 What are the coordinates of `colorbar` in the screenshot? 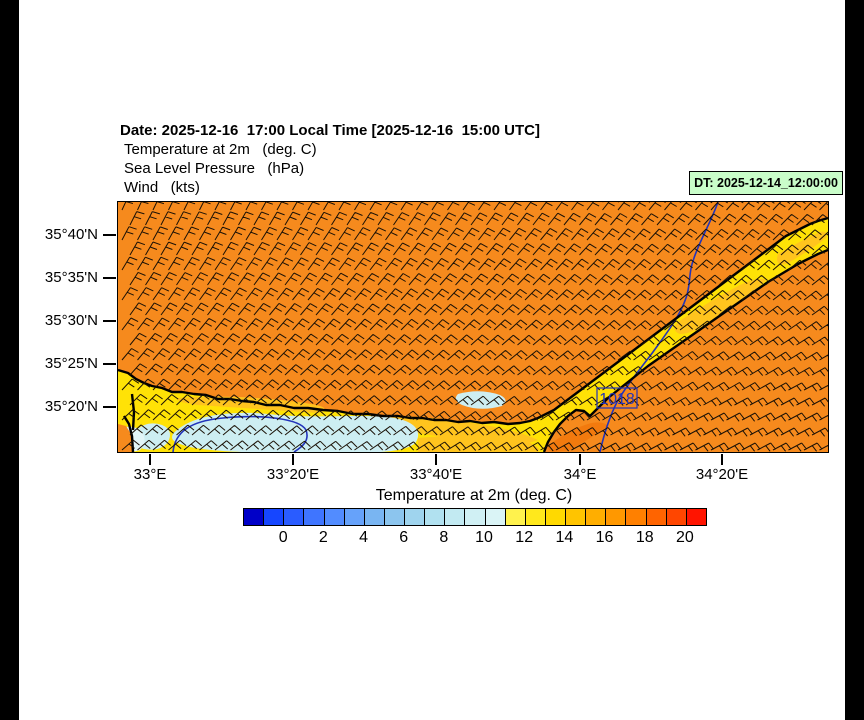 It's located at (475, 517).